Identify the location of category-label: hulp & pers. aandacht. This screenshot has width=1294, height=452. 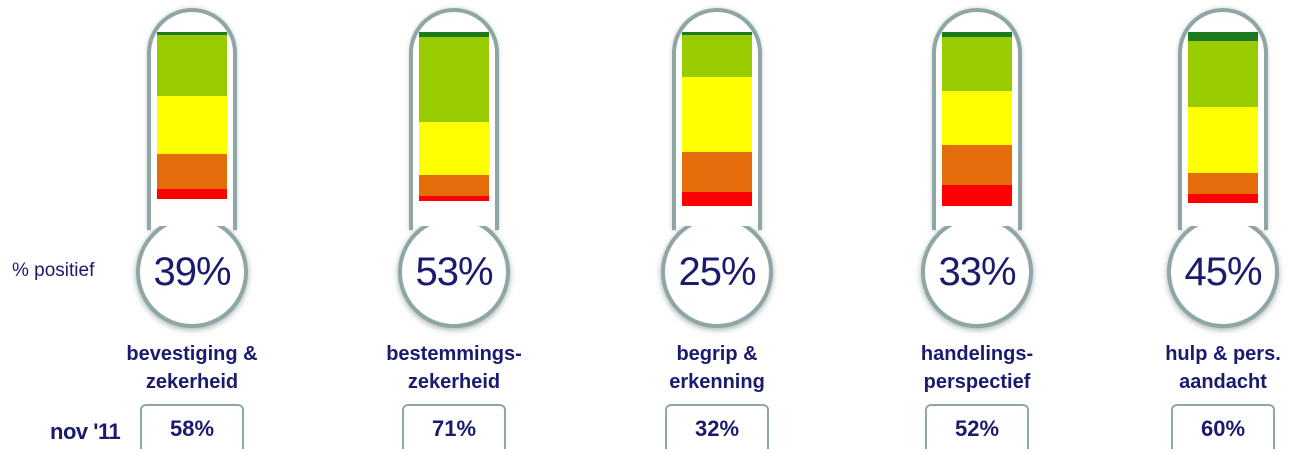
(1198, 368).